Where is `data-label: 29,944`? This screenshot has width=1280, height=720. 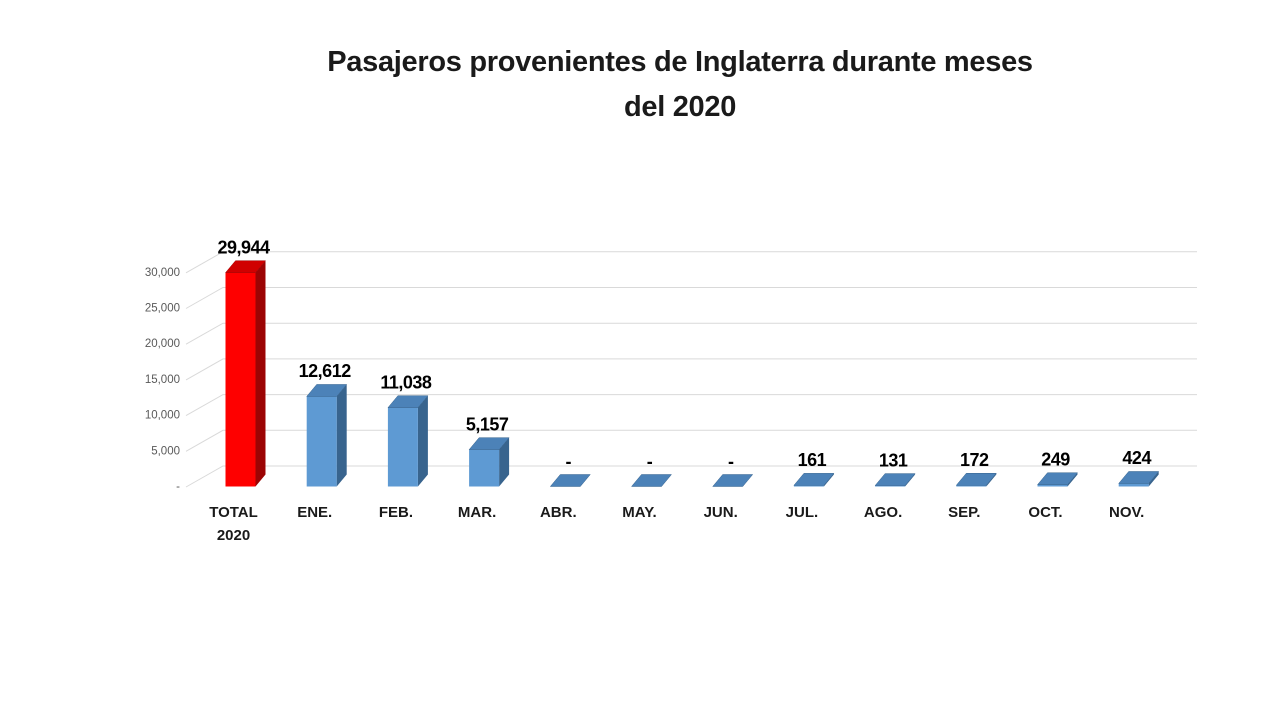 data-label: 29,944 is located at coordinates (243, 247).